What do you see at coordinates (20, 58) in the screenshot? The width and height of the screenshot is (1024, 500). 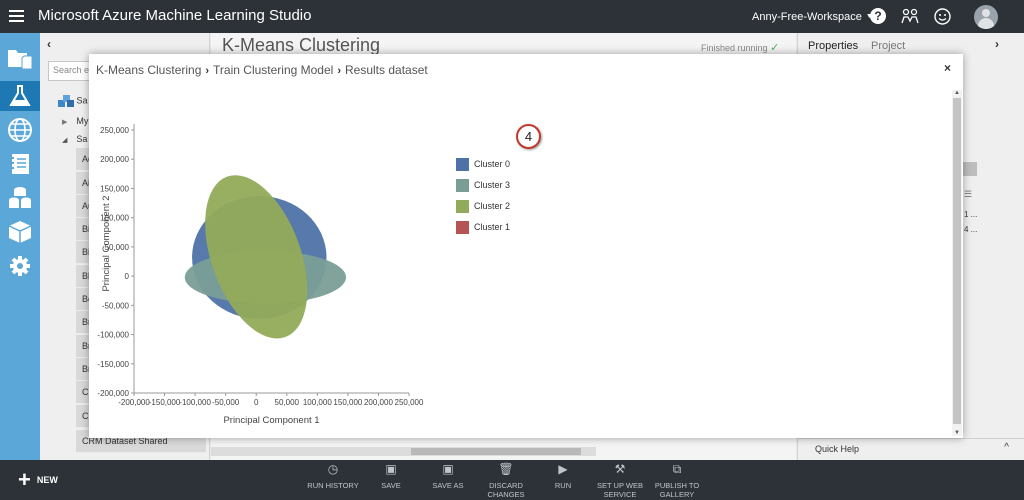 I see `projects-icon` at bounding box center [20, 58].